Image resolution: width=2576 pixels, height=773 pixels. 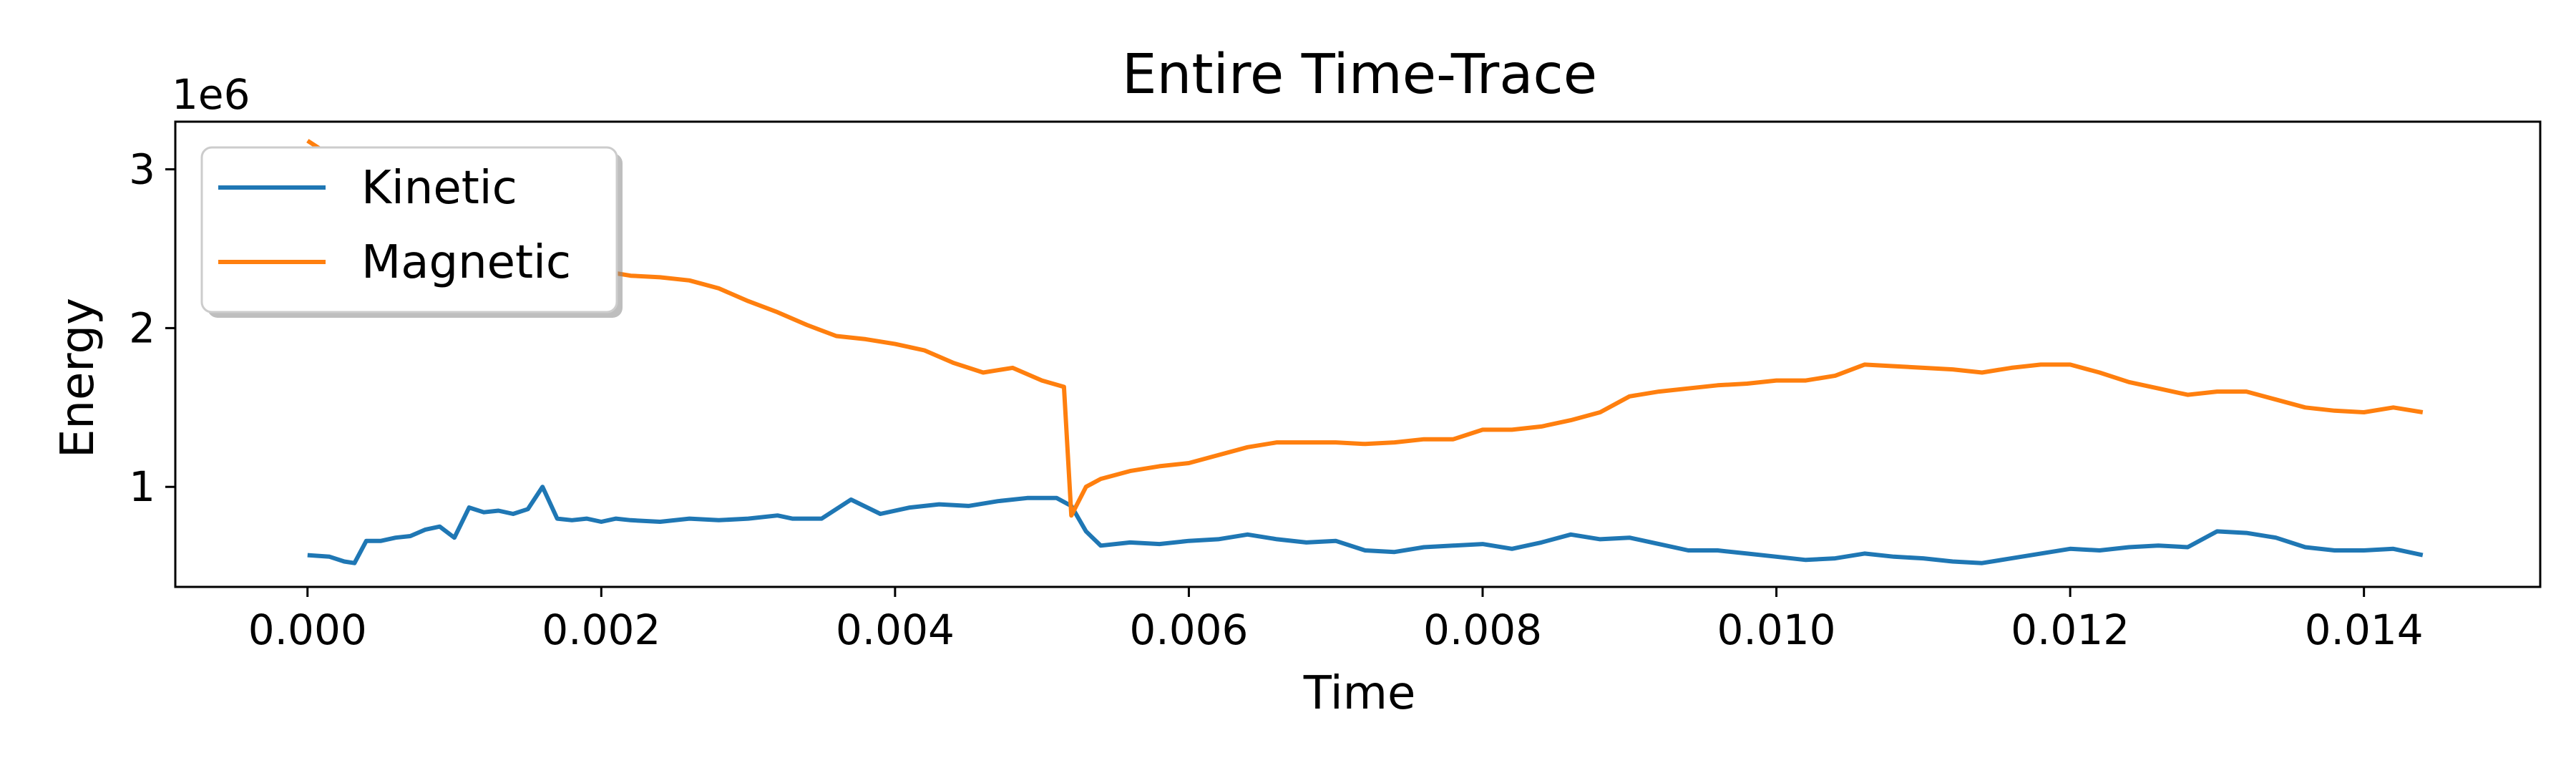 I want to click on x-tick-label: 0.006, so click(x=1188, y=630).